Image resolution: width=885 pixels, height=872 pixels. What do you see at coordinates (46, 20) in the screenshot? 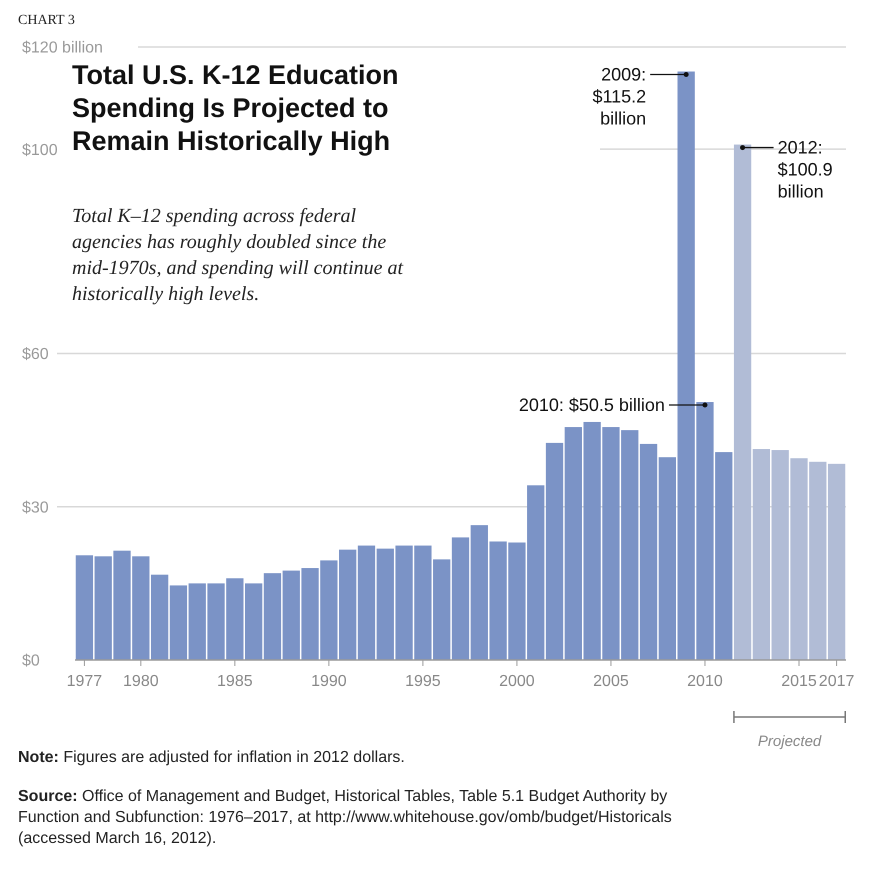
I see `caption: CHART 3` at bounding box center [46, 20].